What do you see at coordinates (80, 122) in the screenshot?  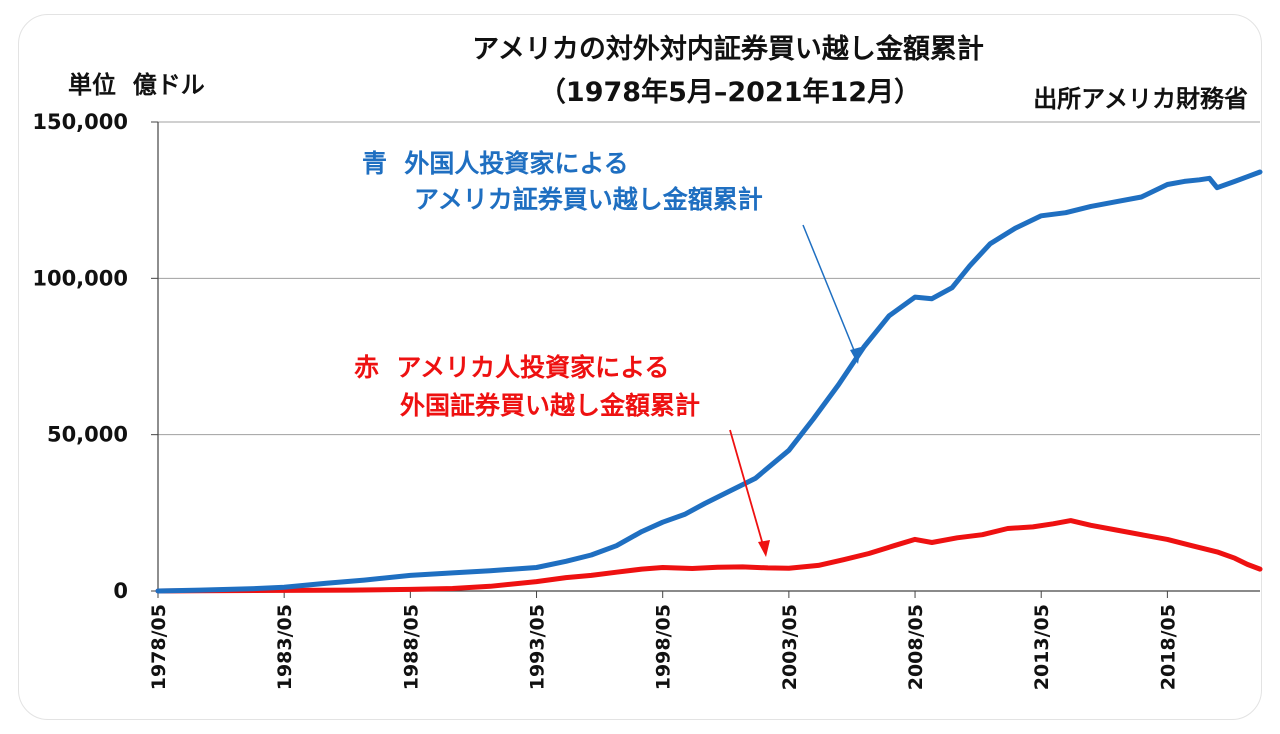 I see `y-tick-label: 150,000` at bounding box center [80, 122].